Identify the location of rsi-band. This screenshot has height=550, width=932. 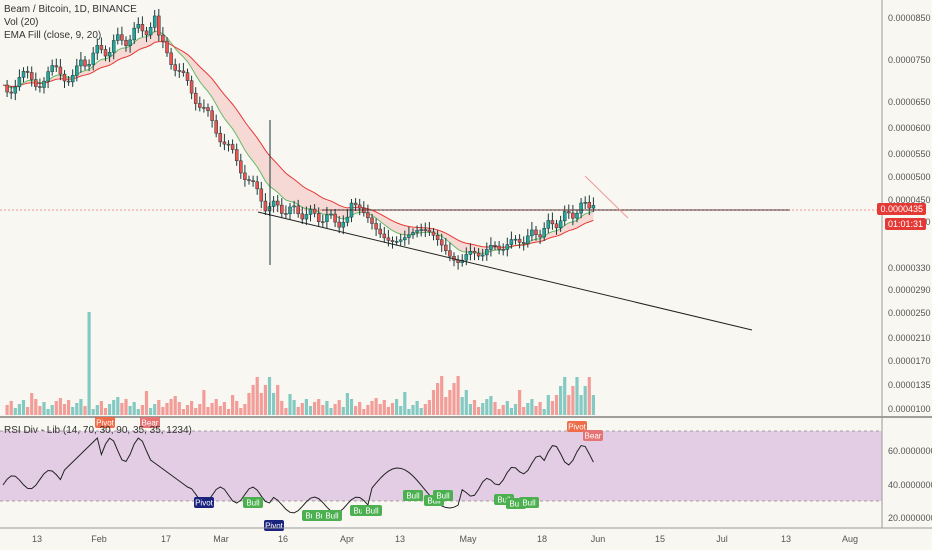
(441, 466).